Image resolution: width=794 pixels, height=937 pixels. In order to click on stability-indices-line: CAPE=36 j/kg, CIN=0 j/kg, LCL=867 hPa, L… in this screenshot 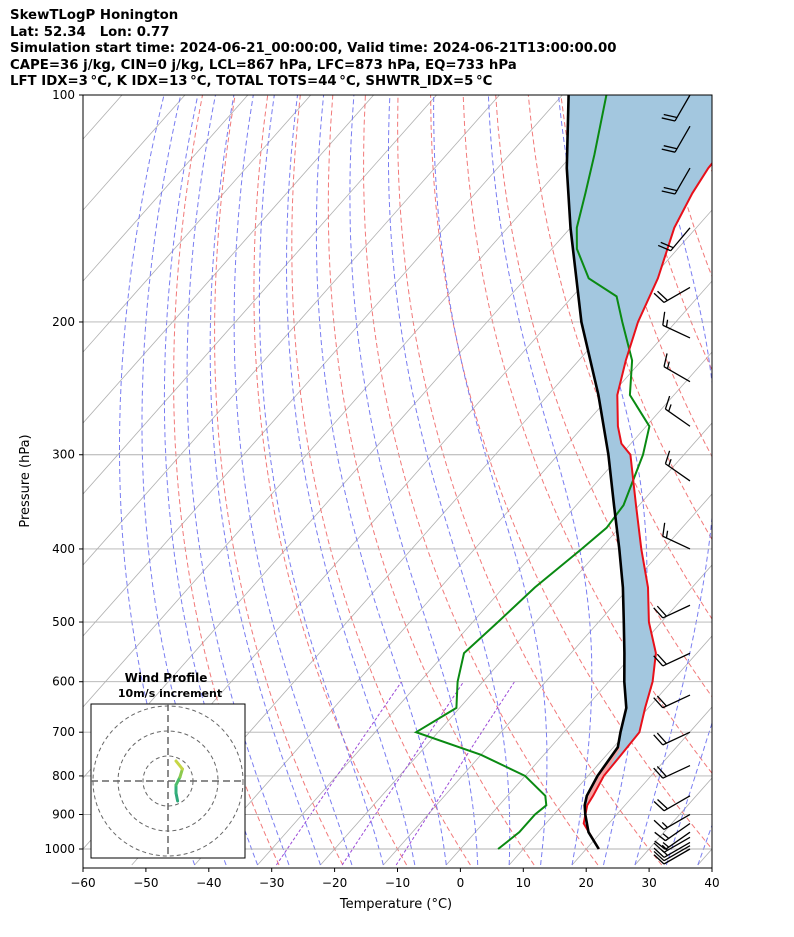, I will do `click(263, 65)`.